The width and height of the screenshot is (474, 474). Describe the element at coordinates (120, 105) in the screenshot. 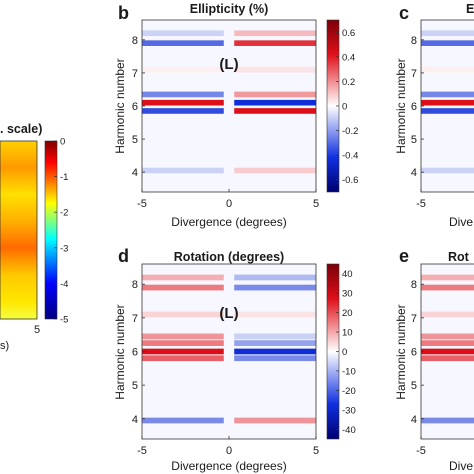

I see `panel-b-ylabel: Harmonic number` at that location.